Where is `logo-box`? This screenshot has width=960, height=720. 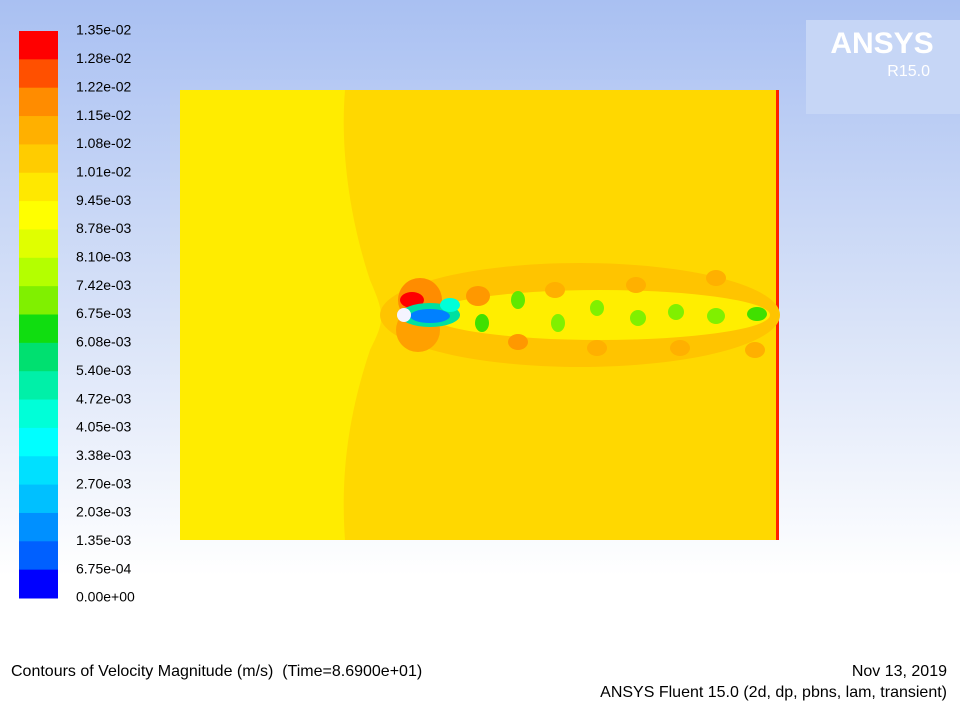
logo-box is located at coordinates (883, 67).